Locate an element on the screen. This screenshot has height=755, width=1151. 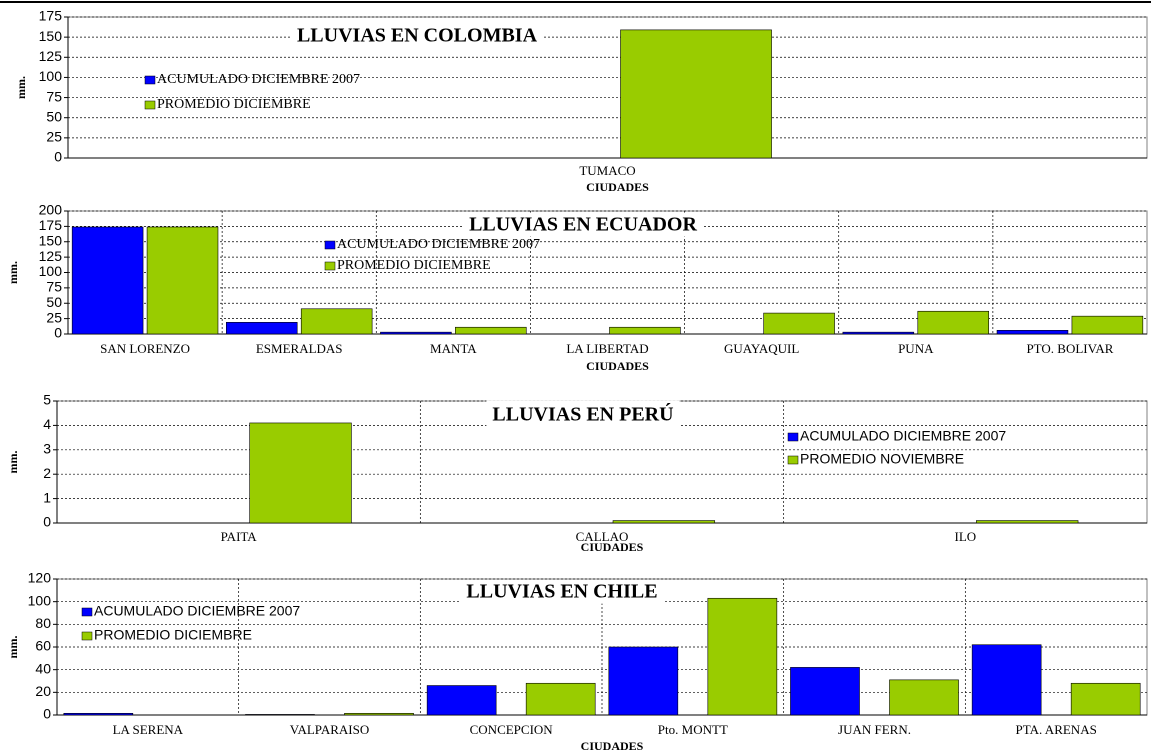
legend-label: PROMEDIO NOVIEMBRE is located at coordinates (882, 459).